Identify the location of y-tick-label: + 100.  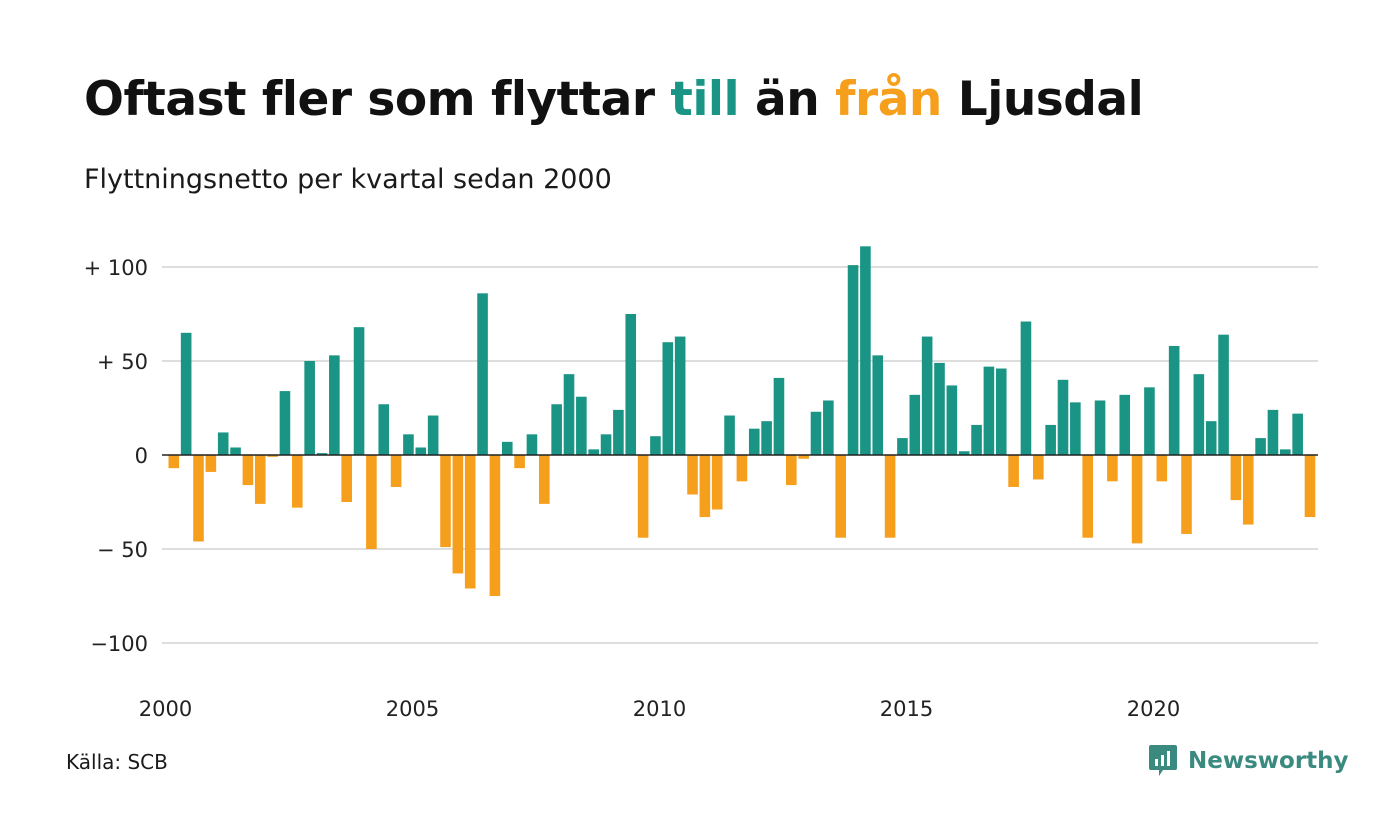
(116, 268).